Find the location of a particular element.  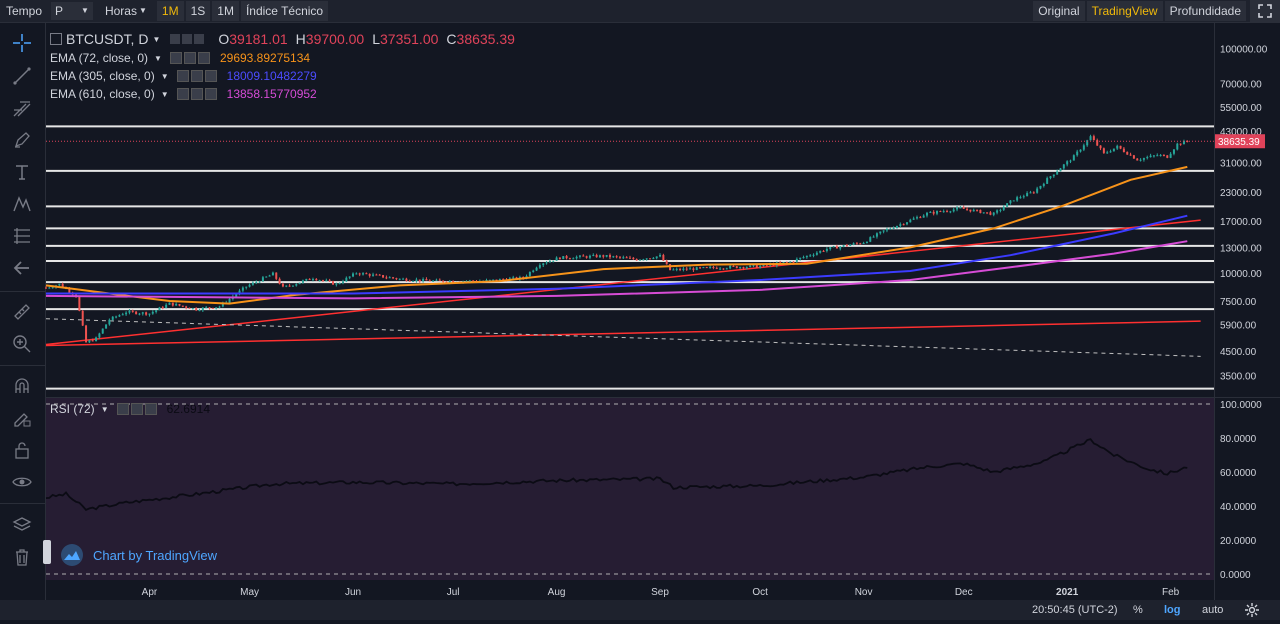

interval-select: P ▼ is located at coordinates (72, 11).